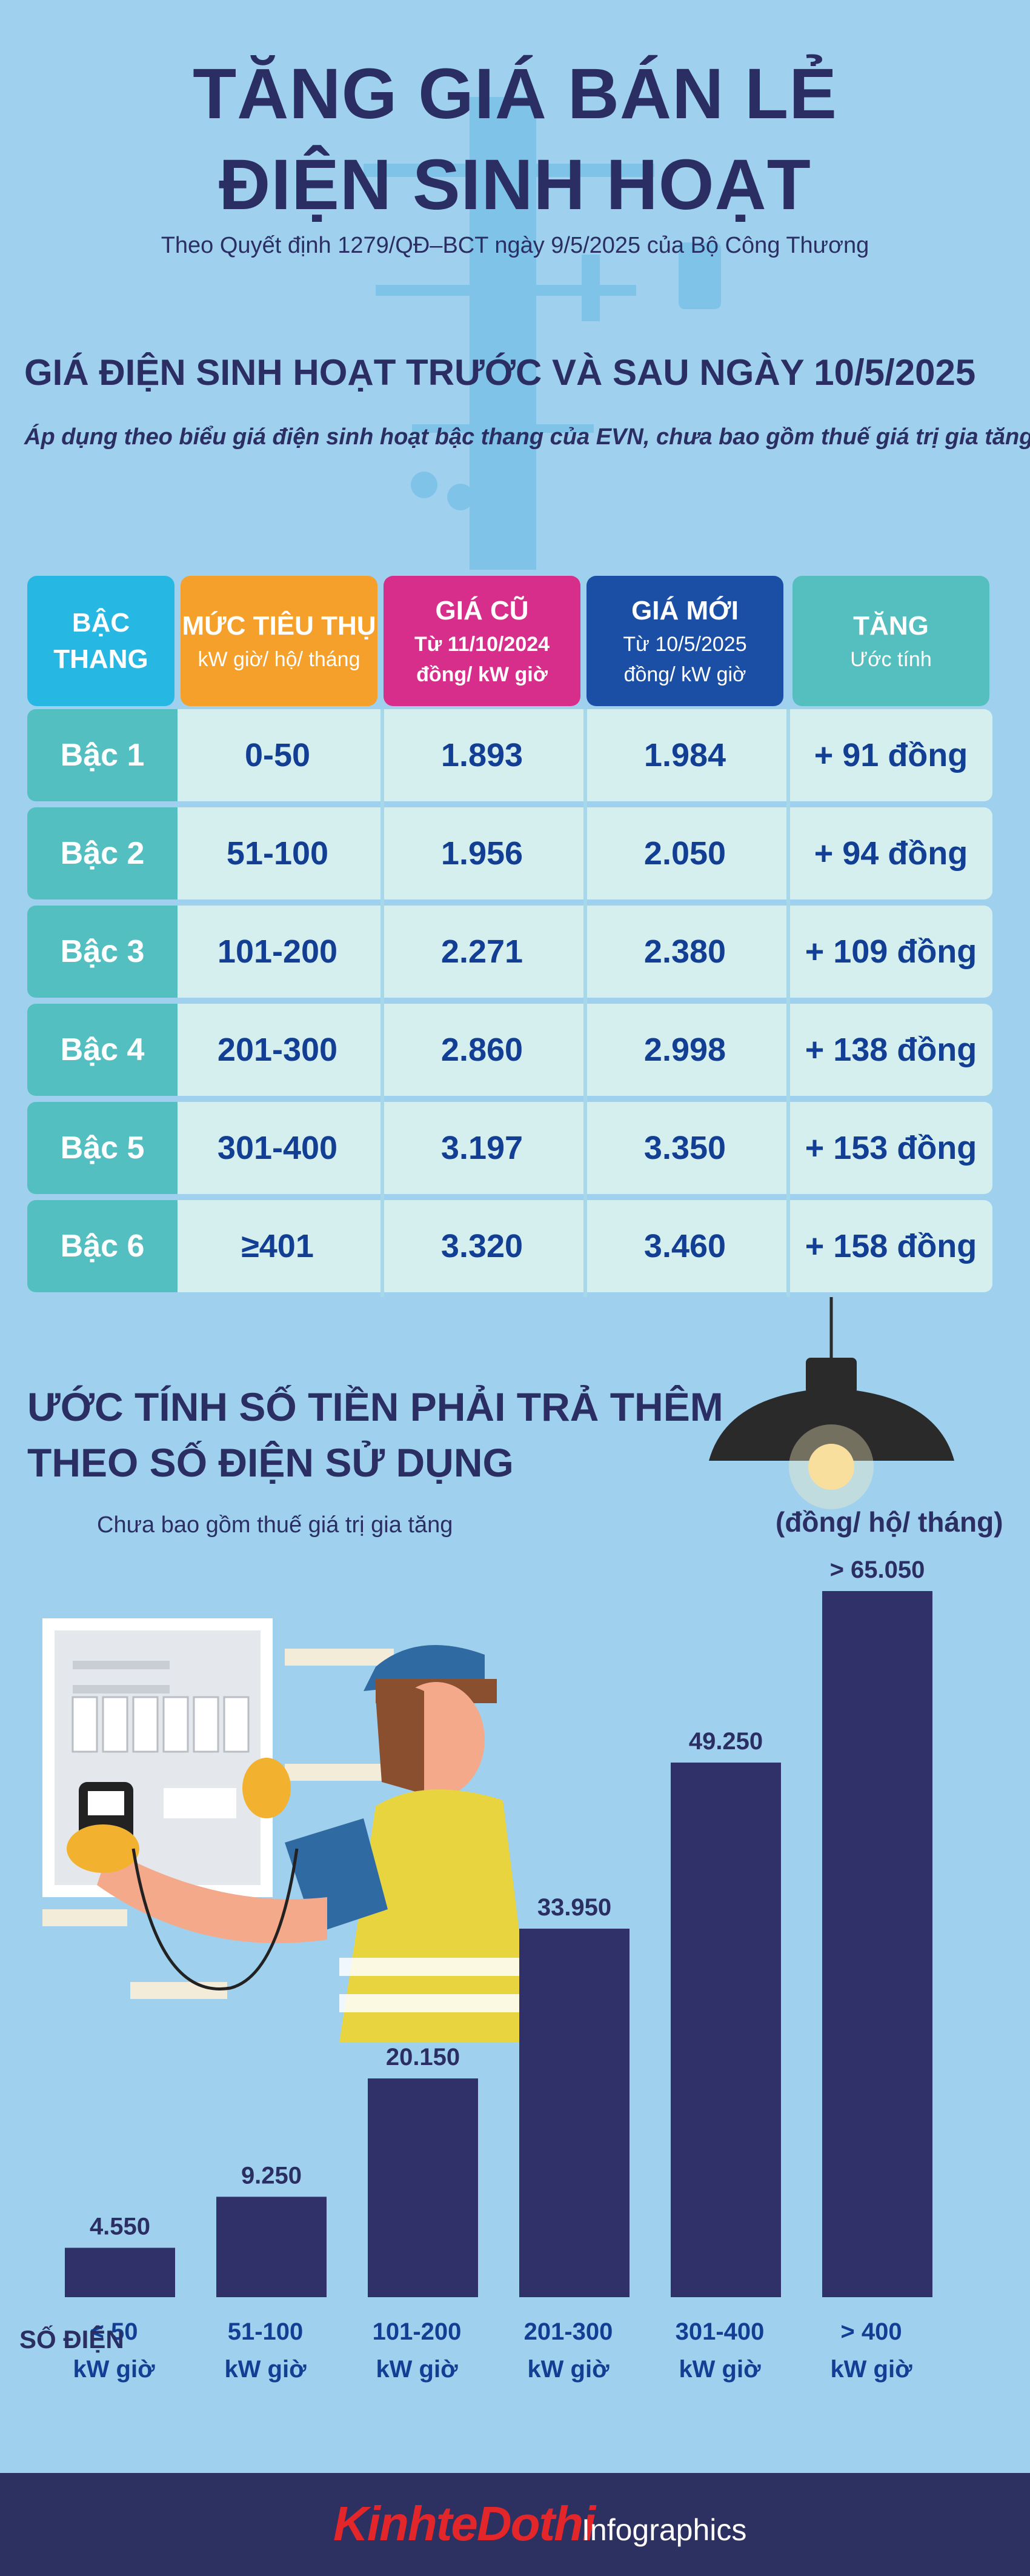 The height and width of the screenshot is (2576, 1030). I want to click on table-cell-increase: + 109 đồng, so click(891, 952).